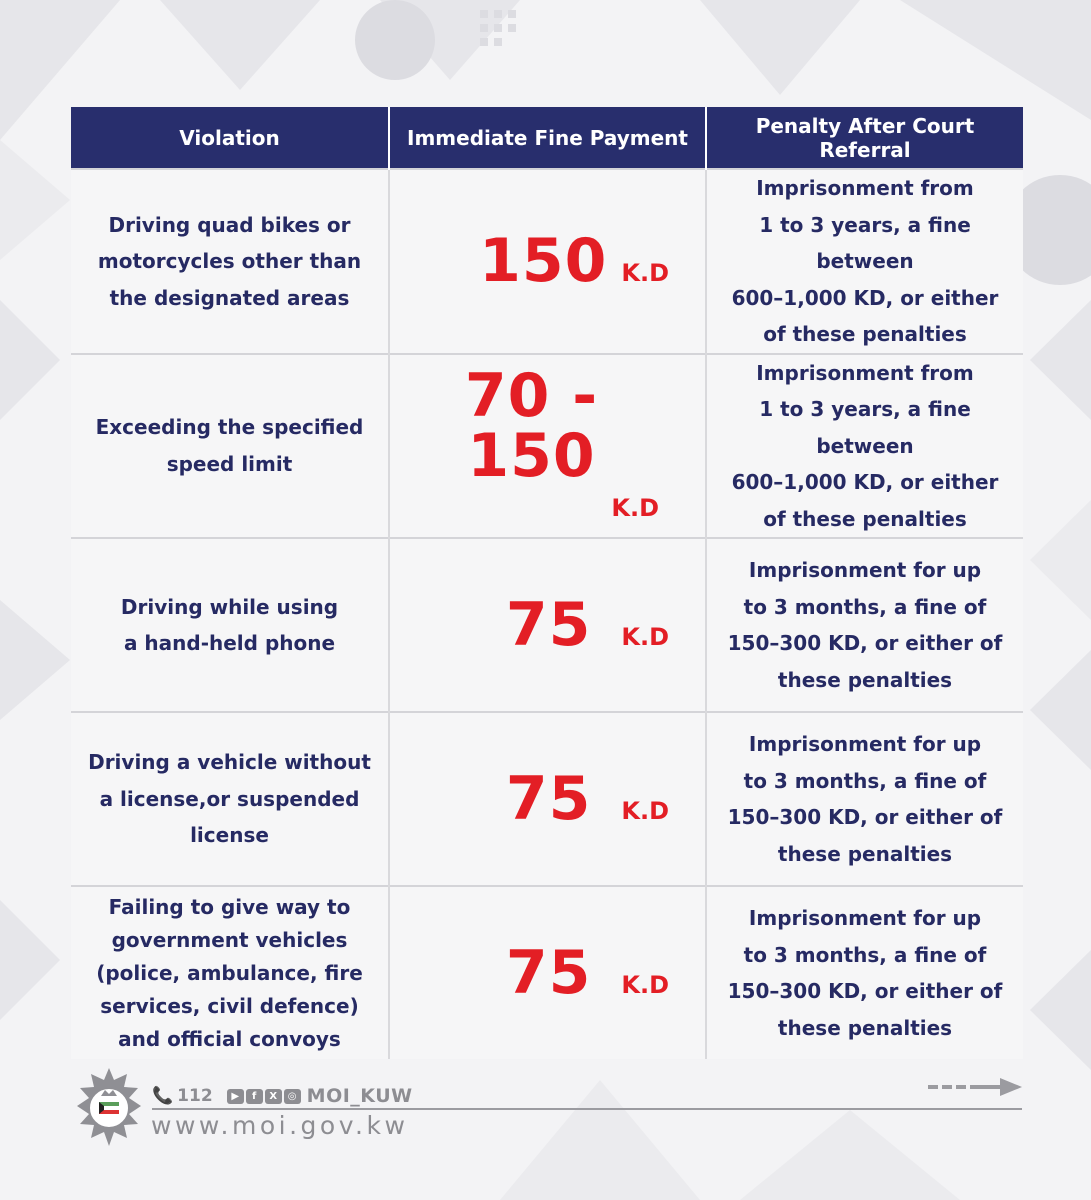 The height and width of the screenshot is (1200, 1091). What do you see at coordinates (163, 1096) in the screenshot?
I see `phone-icon: 📞` at bounding box center [163, 1096].